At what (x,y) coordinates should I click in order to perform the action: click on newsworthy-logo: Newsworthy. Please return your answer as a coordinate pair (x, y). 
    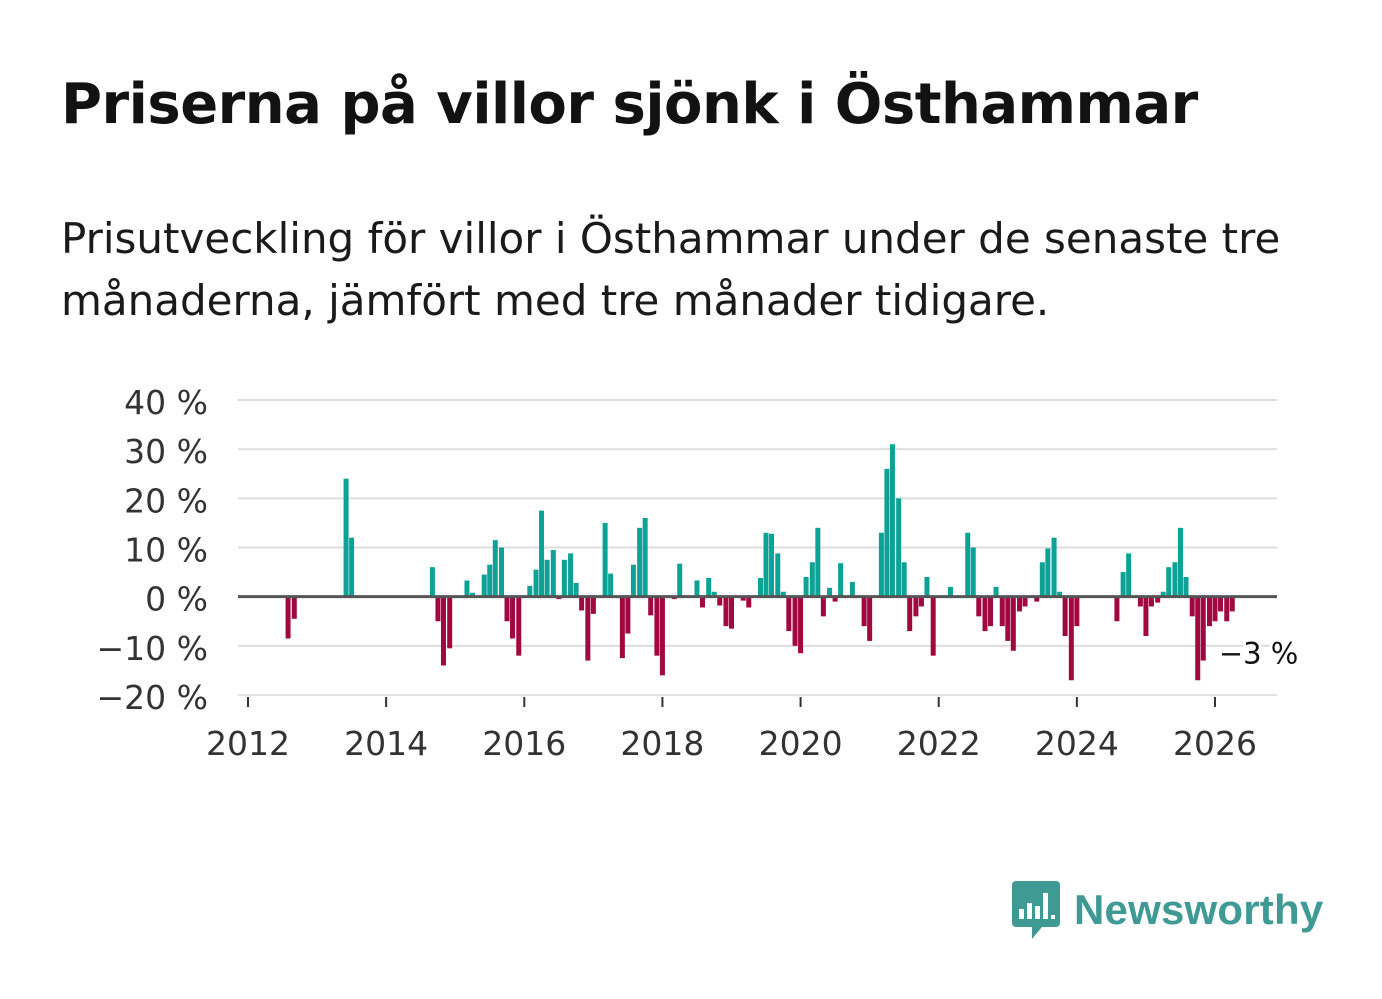
    Looking at the image, I should click on (1166, 910).